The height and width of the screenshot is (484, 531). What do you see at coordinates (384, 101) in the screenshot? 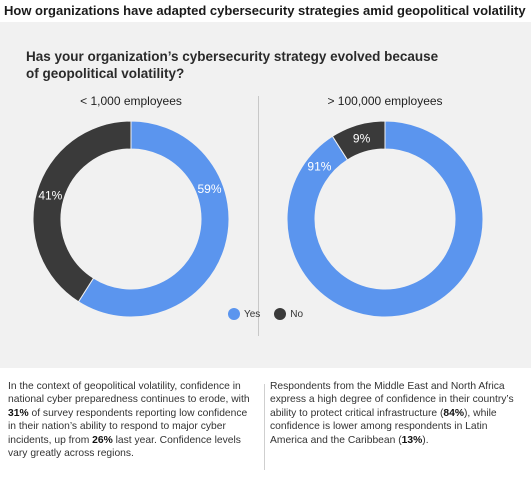
I see `chart-title-2: > 100,000 employees` at bounding box center [384, 101].